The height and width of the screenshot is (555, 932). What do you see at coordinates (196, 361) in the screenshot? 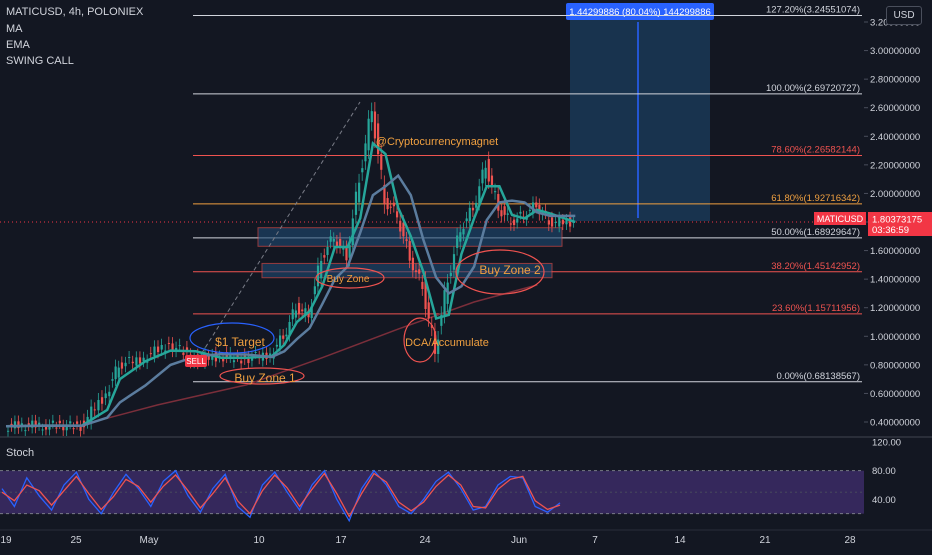
I see `sell-tag-bg` at bounding box center [196, 361].